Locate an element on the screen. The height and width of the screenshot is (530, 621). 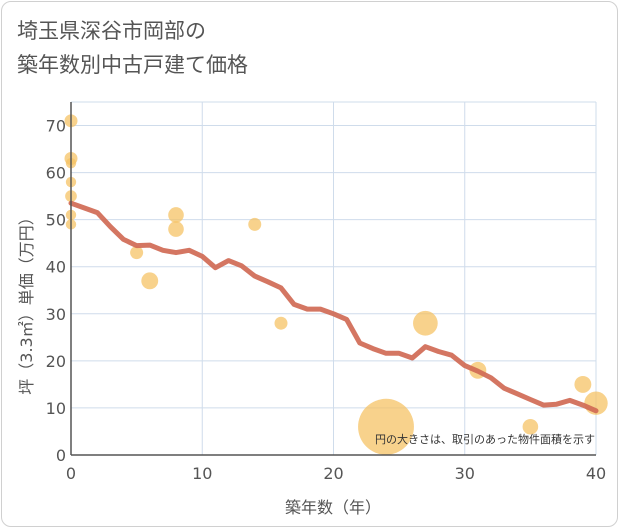
x-tick-label: 10 is located at coordinates (202, 473).